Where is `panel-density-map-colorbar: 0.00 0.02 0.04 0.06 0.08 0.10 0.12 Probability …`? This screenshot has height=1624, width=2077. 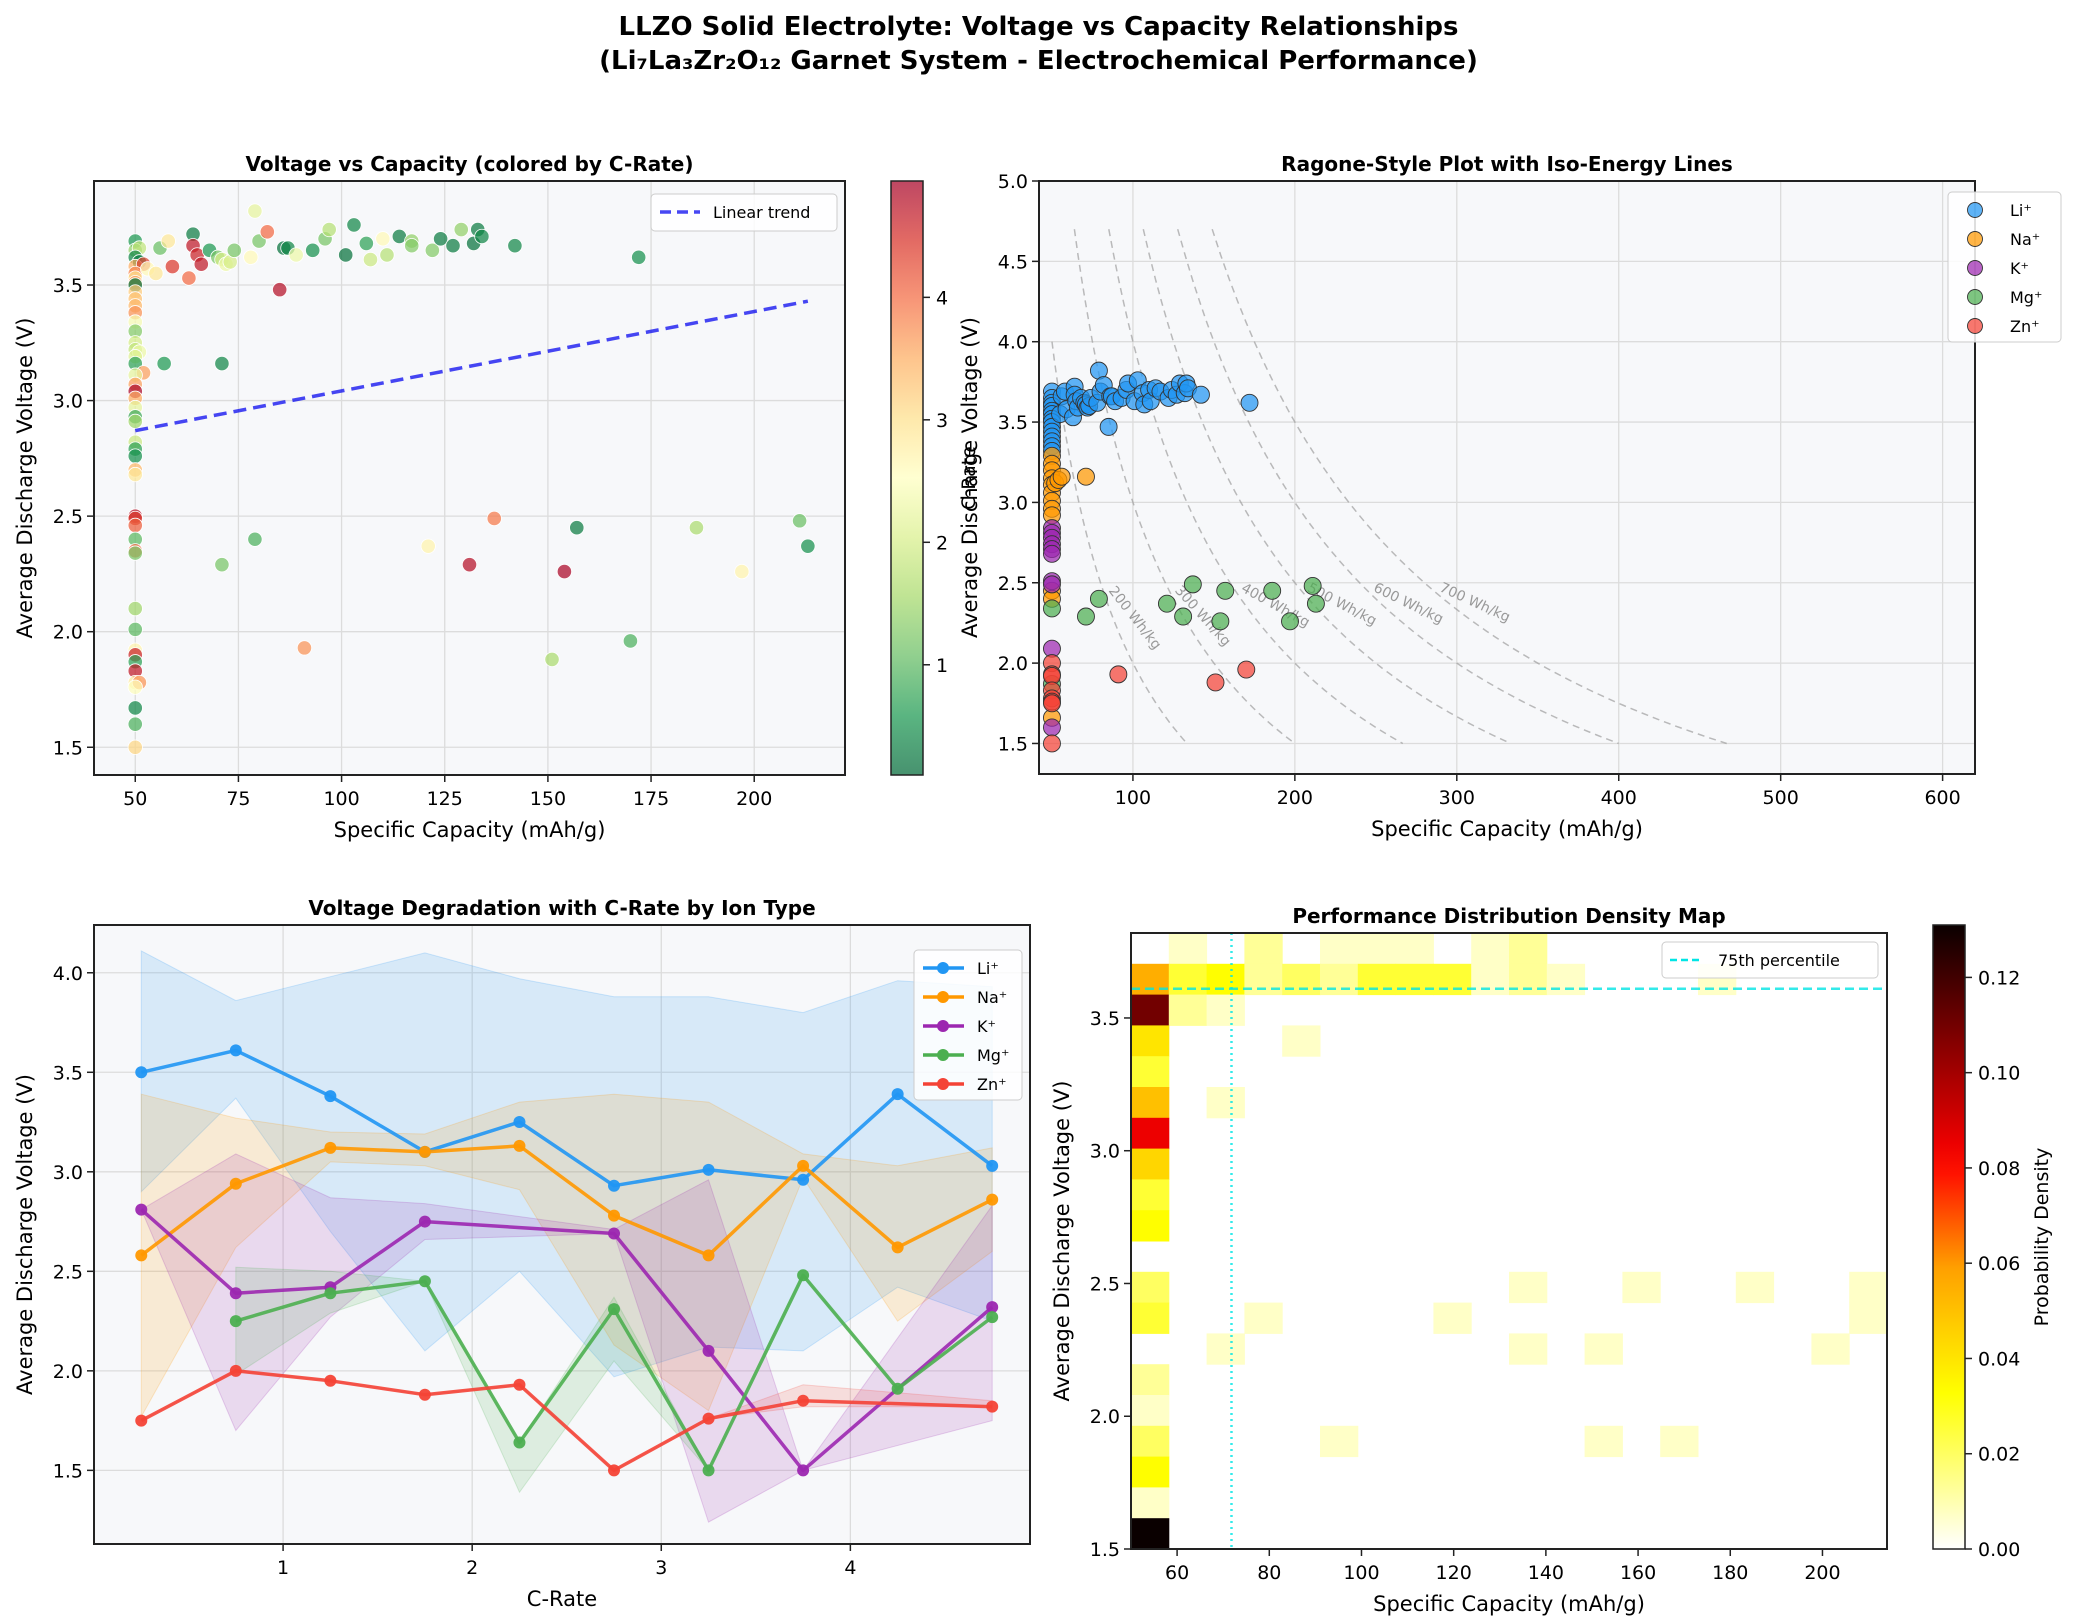
panel-density-map-colorbar: 0.00 0.02 0.04 0.06 0.08 0.10 0.12 Probability … is located at coordinates (1992, 1242).